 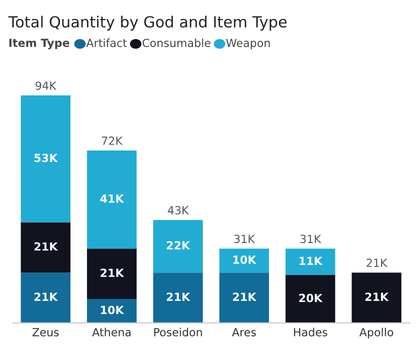 I want to click on x-tick-label: Hades, so click(x=311, y=332).